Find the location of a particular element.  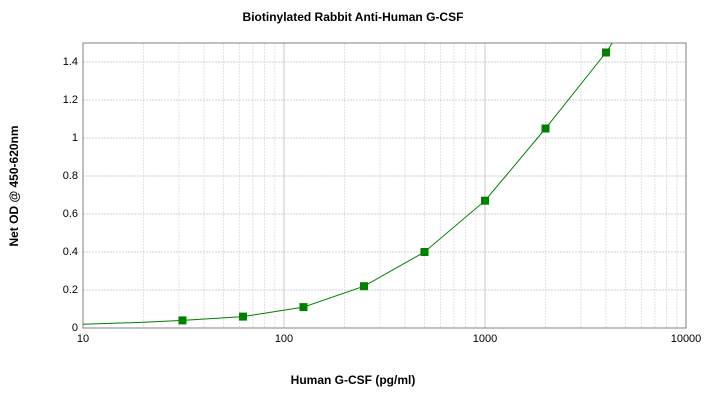

y-tick-label: 0.6 is located at coordinates (70, 214).